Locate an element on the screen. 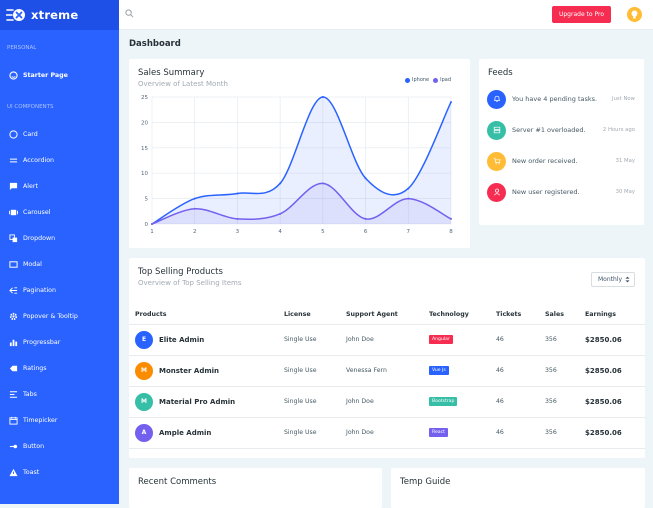 This screenshot has height=508, width=653. sidebar-item-progressbar: Progressbar is located at coordinates (59, 342).